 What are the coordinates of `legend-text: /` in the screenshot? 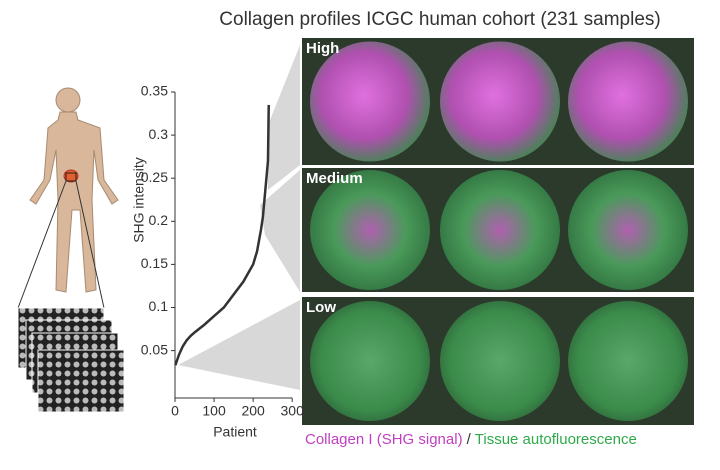 It's located at (469, 439).